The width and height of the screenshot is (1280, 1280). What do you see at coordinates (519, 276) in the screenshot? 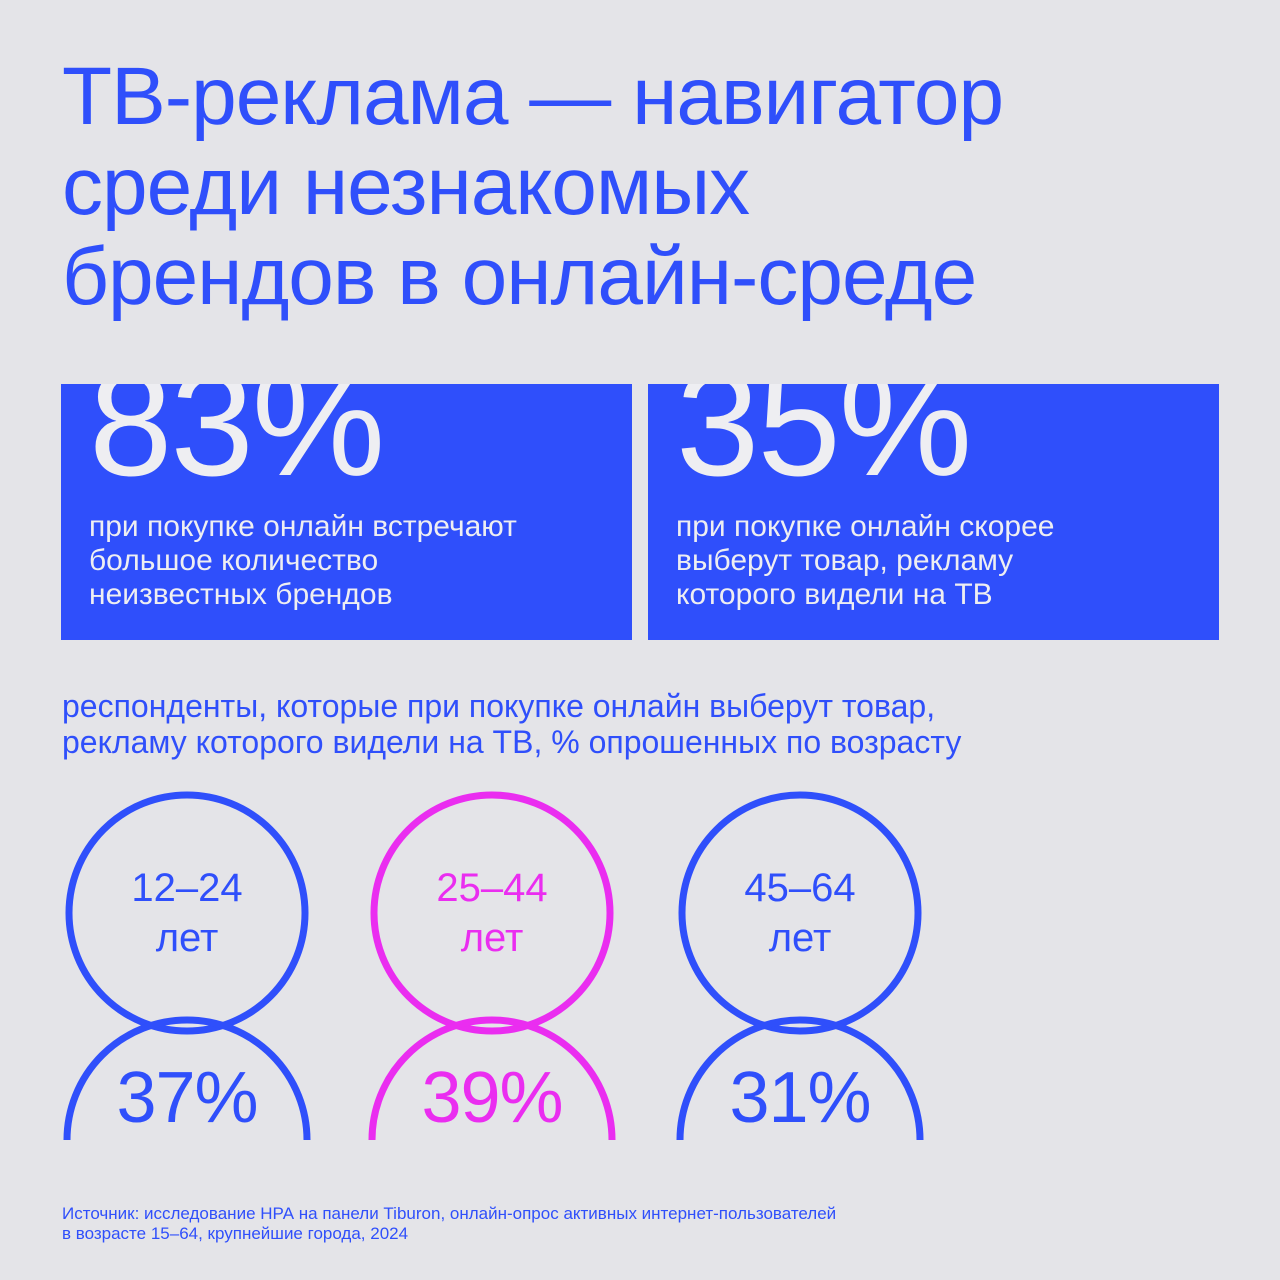
I see `title-line: брендов в онлайн-среде` at bounding box center [519, 276].